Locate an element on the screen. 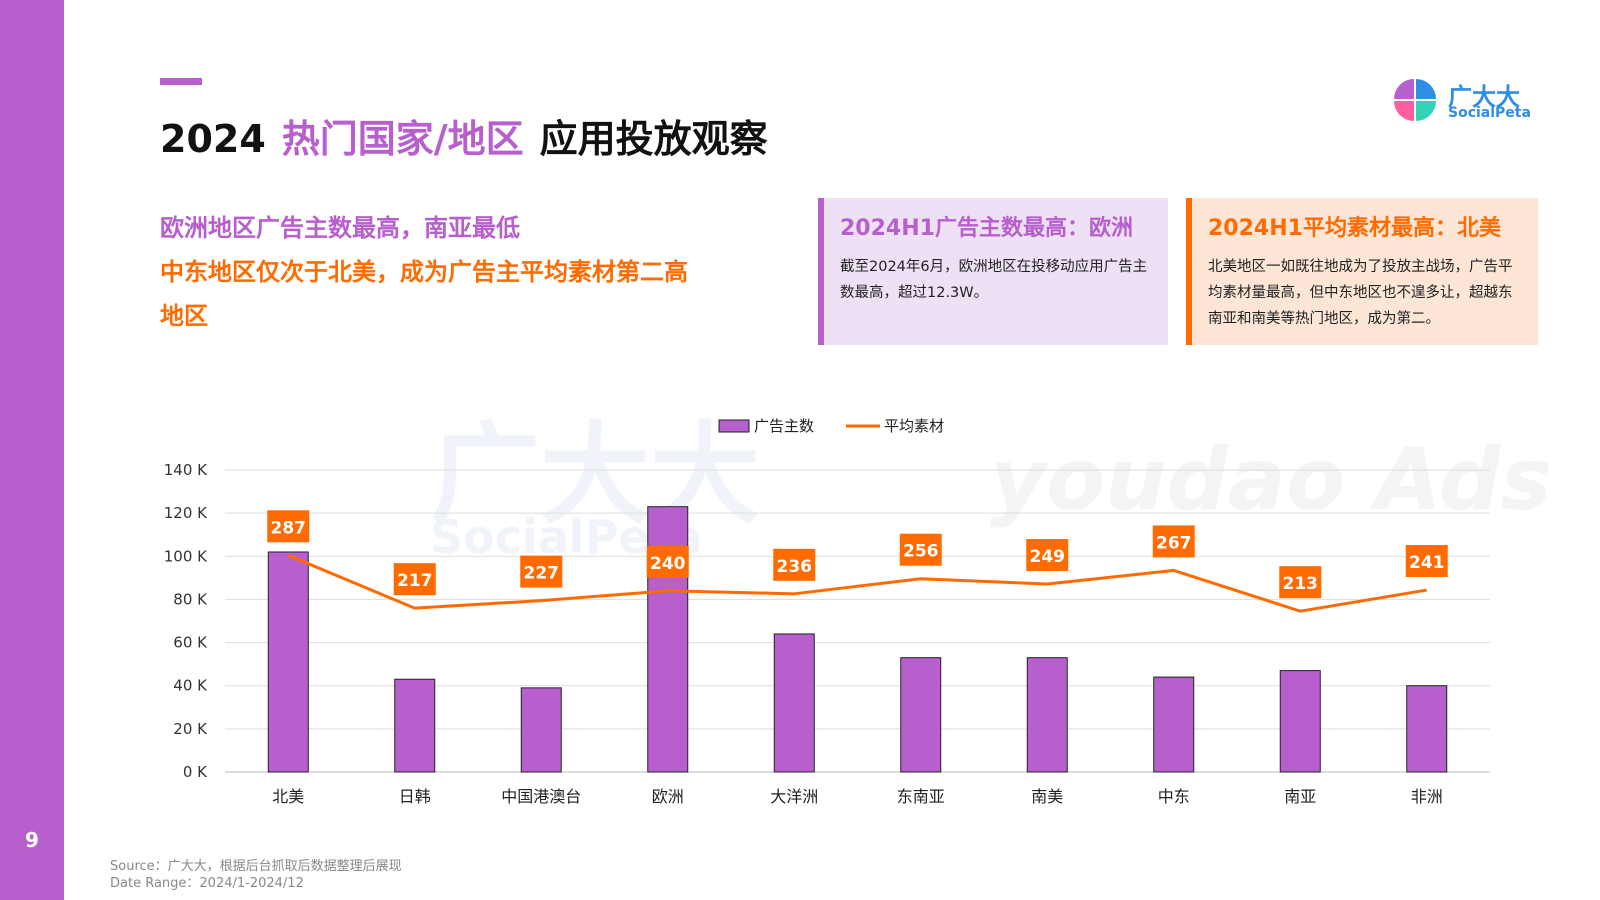 The height and width of the screenshot is (900, 1600). data-label: 236 is located at coordinates (795, 567).